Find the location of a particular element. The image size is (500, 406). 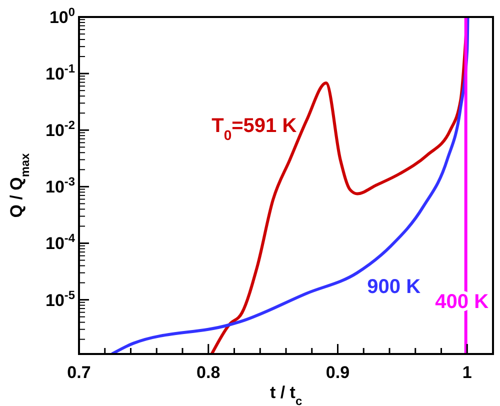

y-tick-label: 10$^{-3}$ is located at coordinates (61, 185).